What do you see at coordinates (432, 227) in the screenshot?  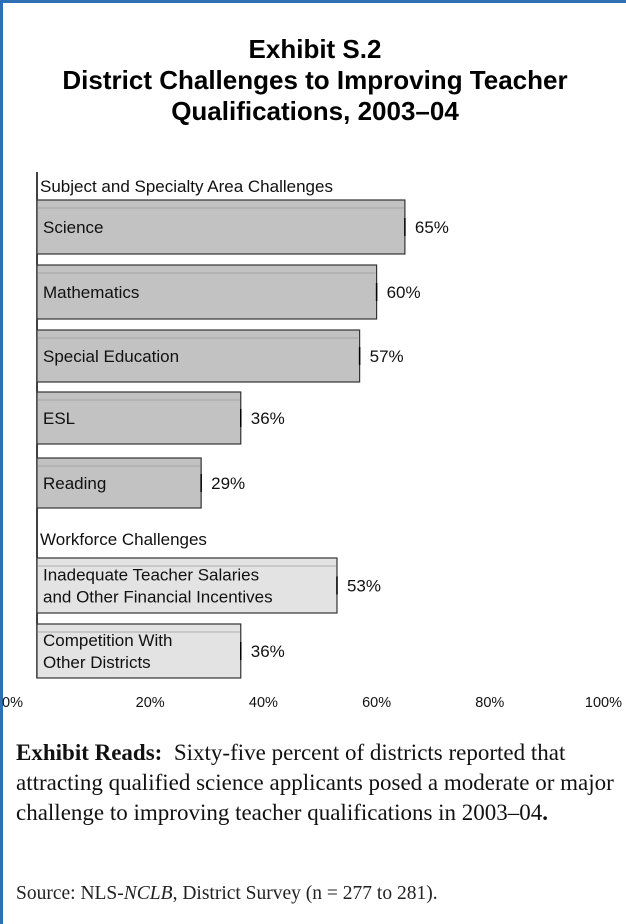 I see `data-label: 65%` at bounding box center [432, 227].